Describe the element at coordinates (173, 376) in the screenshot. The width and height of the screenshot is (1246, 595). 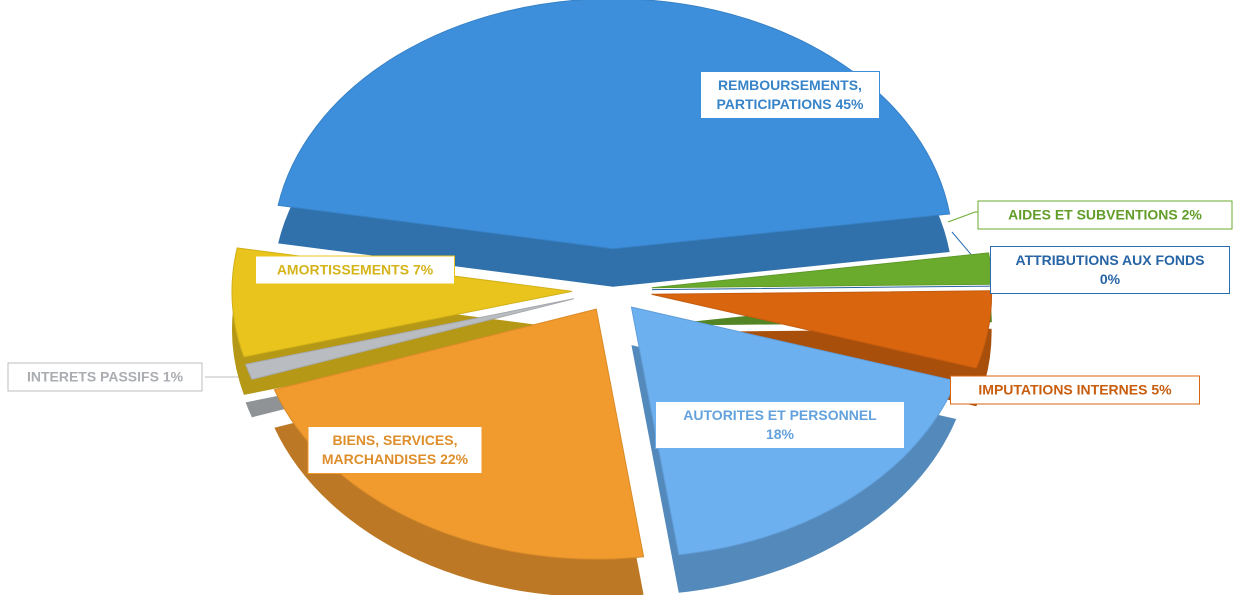
I see `value-label: 1%` at that location.